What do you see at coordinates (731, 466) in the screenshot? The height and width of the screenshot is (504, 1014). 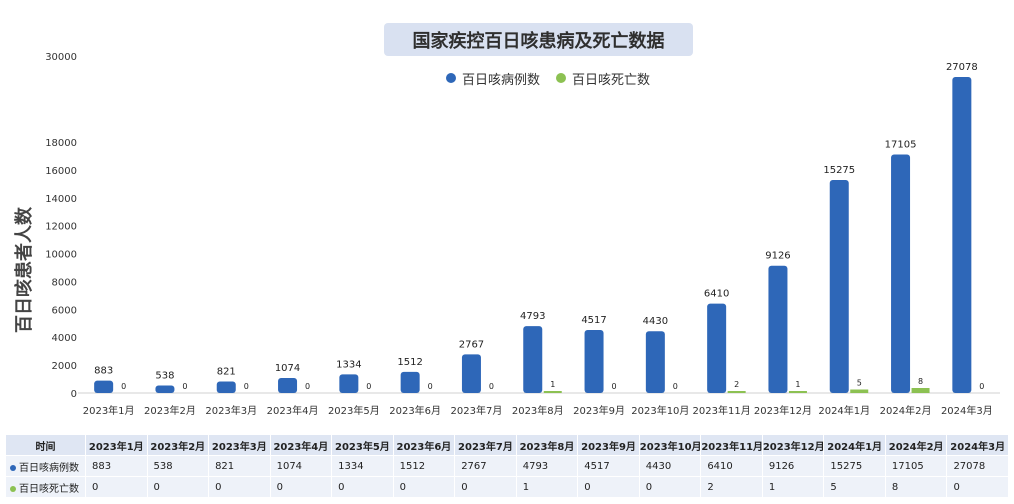 I see `table-cell: 6410` at bounding box center [731, 466].